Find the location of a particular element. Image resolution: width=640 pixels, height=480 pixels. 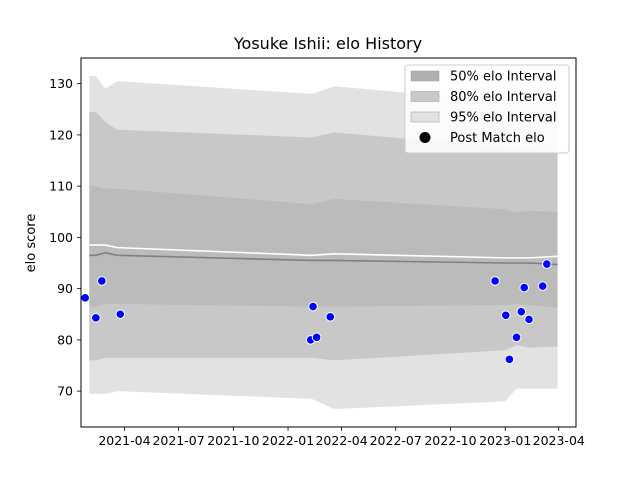

median-elo-line is located at coordinates (323, 258).